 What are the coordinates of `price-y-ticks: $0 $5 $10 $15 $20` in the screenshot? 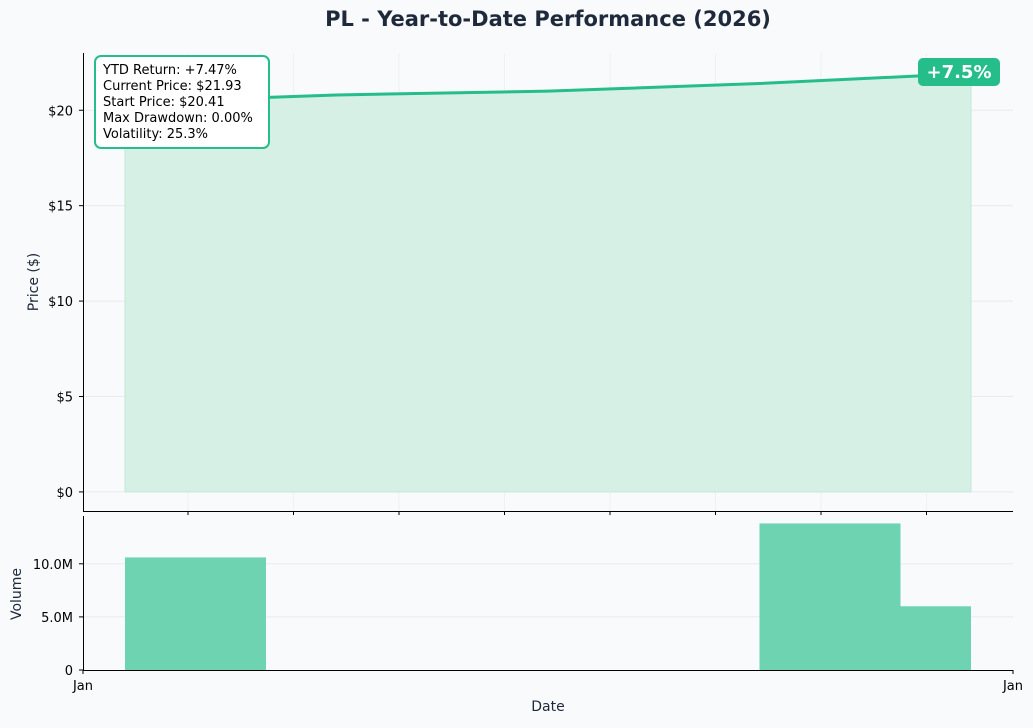 It's located at (65, 302).